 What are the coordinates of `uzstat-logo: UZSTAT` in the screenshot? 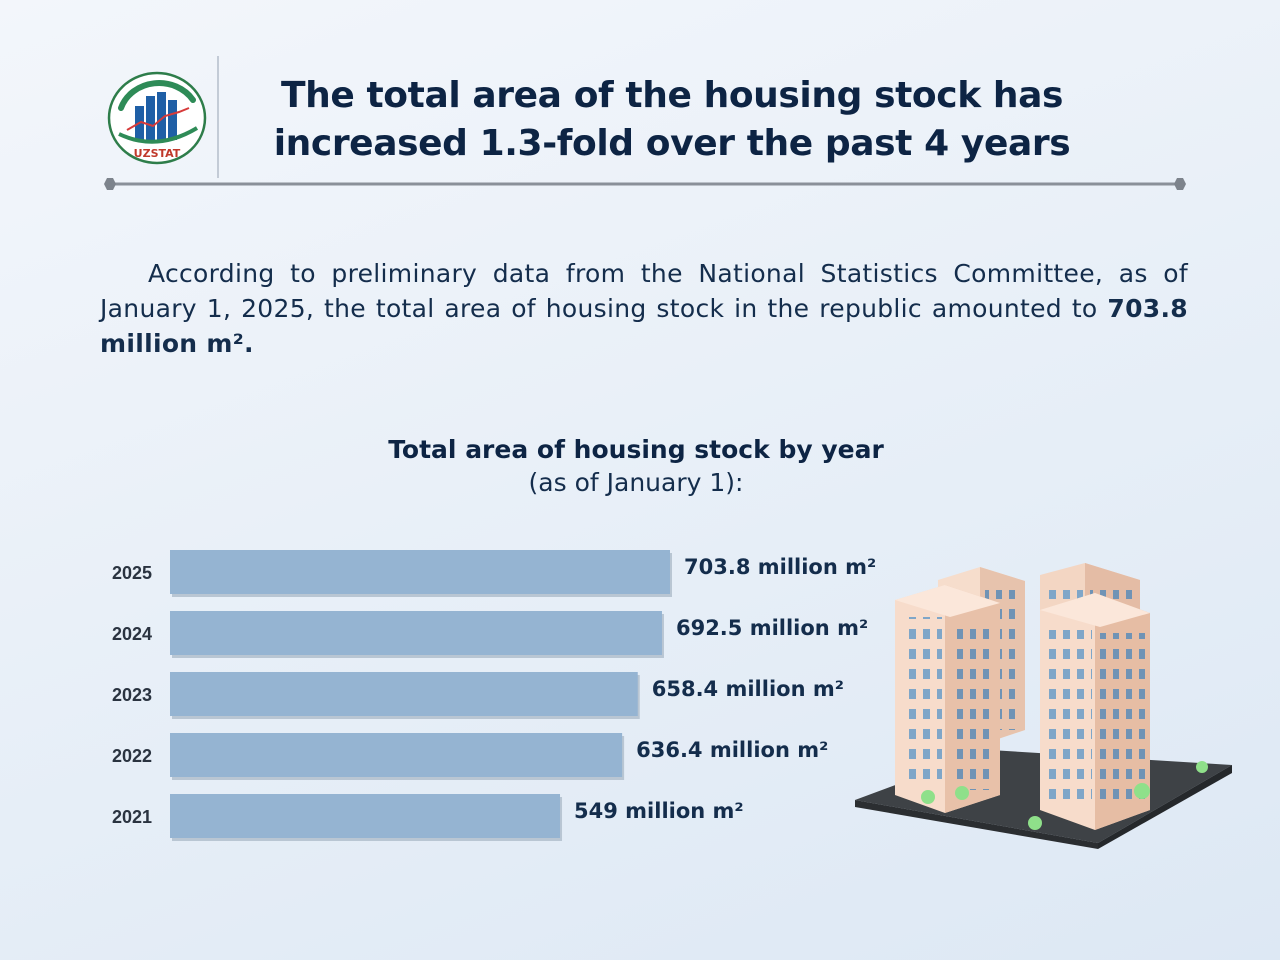 It's located at (157, 118).